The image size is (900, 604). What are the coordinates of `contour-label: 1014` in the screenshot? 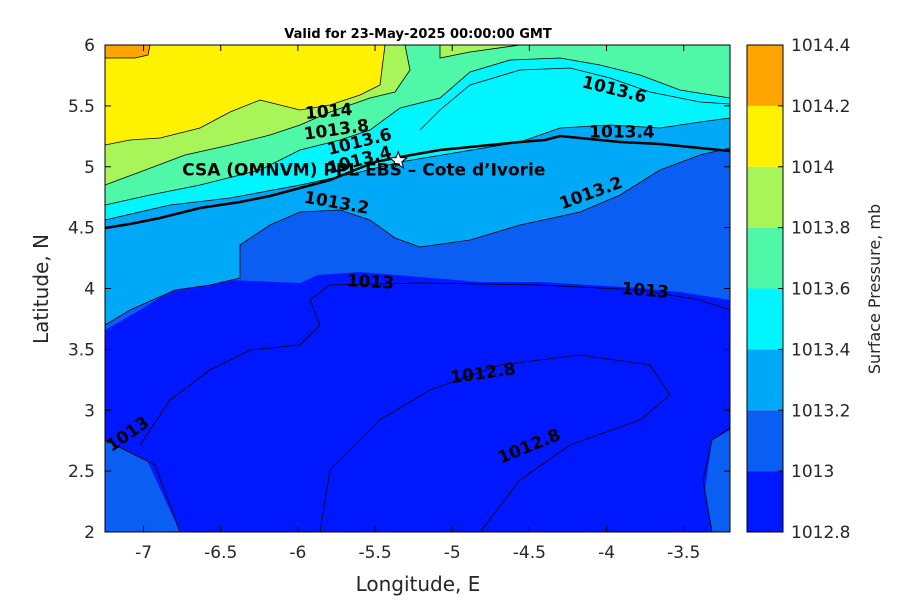 It's located at (328, 112).